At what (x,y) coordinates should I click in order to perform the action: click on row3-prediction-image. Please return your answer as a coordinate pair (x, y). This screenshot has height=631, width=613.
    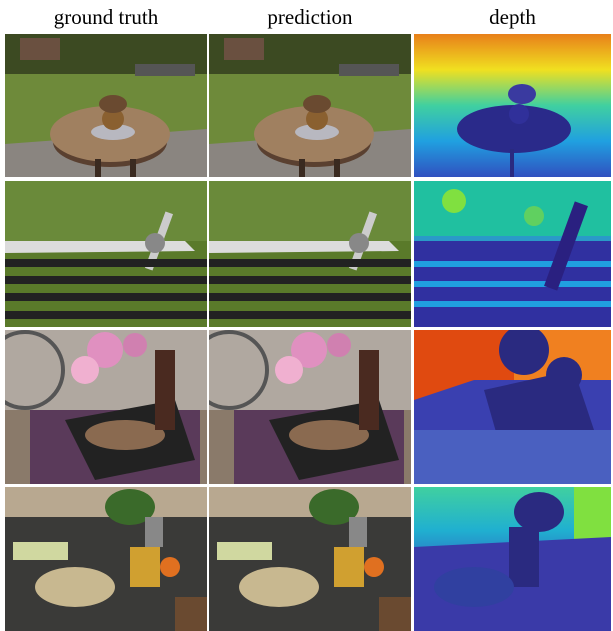
    Looking at the image, I should click on (310, 407).